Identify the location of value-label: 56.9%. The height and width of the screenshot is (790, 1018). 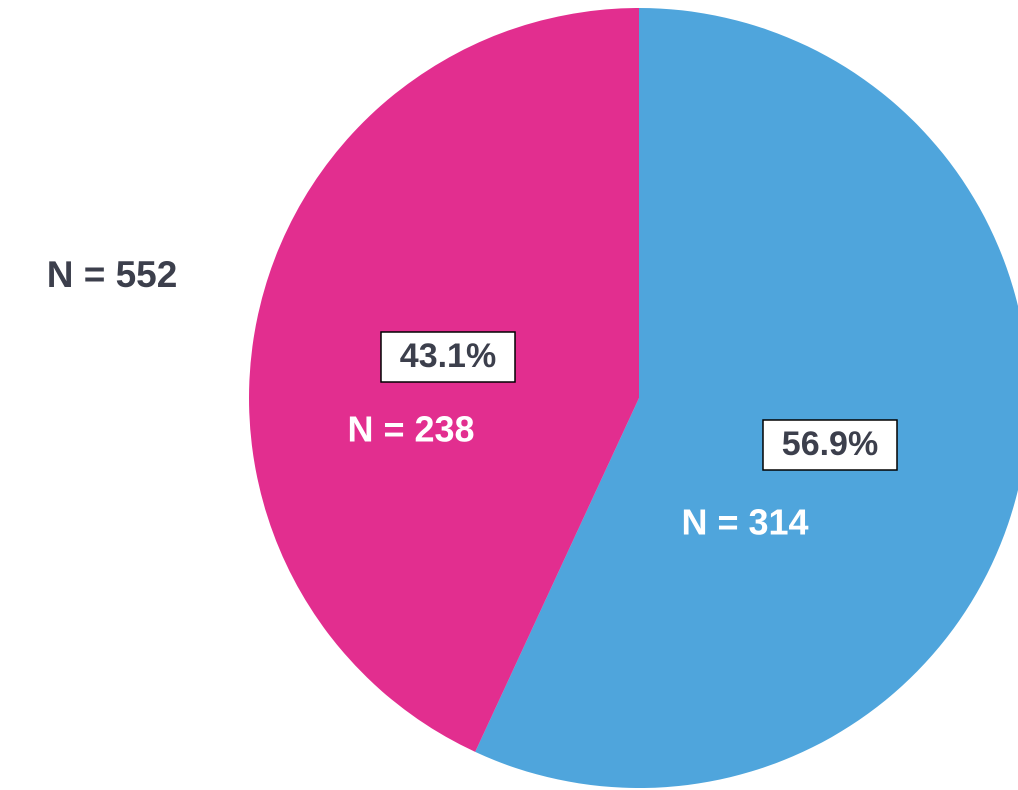
(830, 444).